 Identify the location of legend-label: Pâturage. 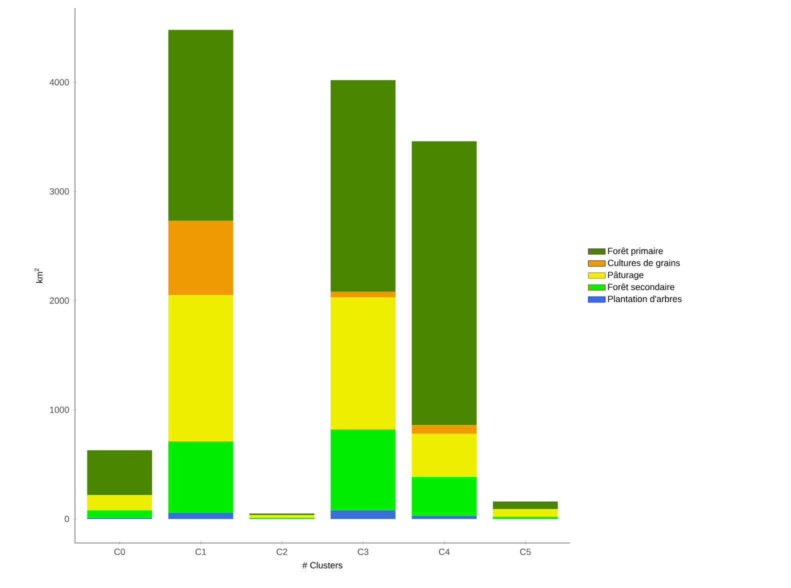
(626, 275).